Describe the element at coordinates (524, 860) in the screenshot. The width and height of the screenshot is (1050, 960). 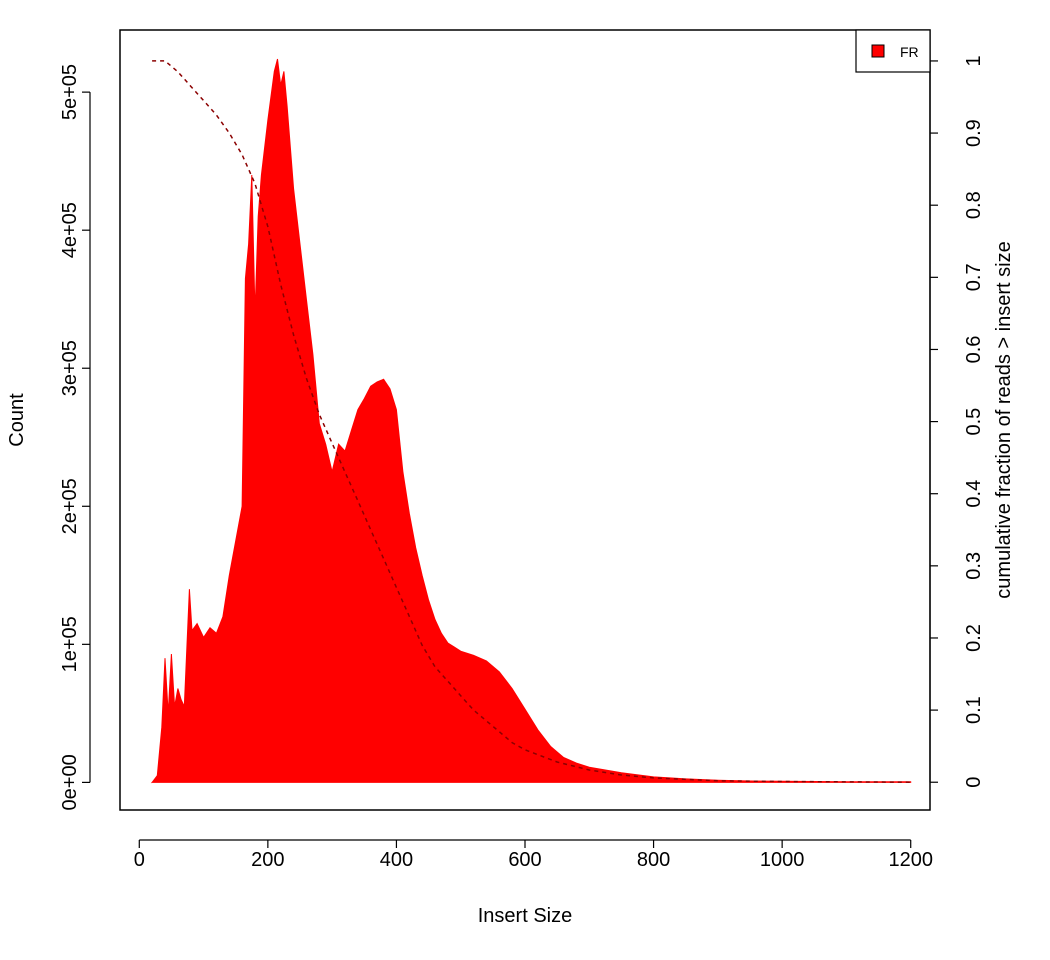
I see `x-tick-label: 600` at that location.